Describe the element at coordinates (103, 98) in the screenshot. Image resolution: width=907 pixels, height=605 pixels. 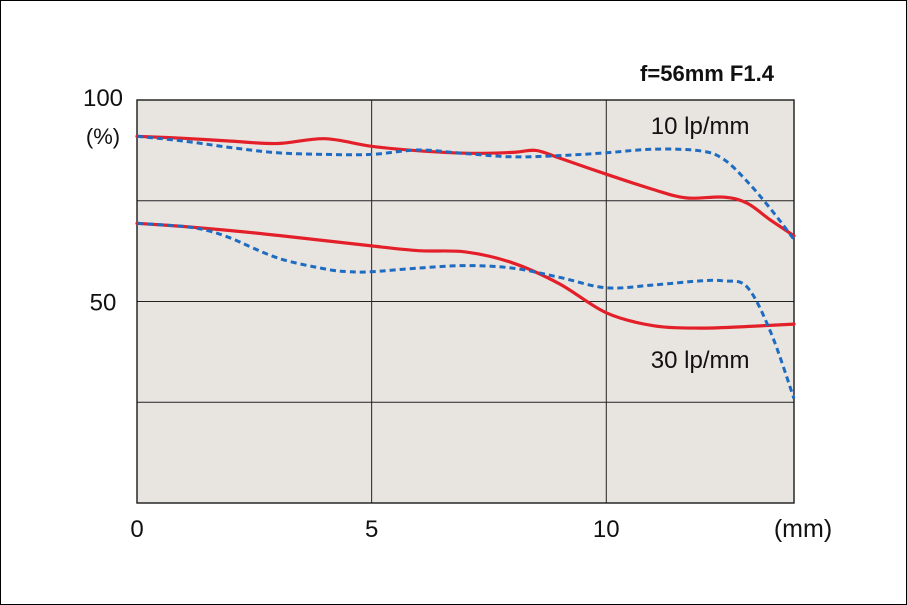
I see `y-tick-label-0: 100` at that location.